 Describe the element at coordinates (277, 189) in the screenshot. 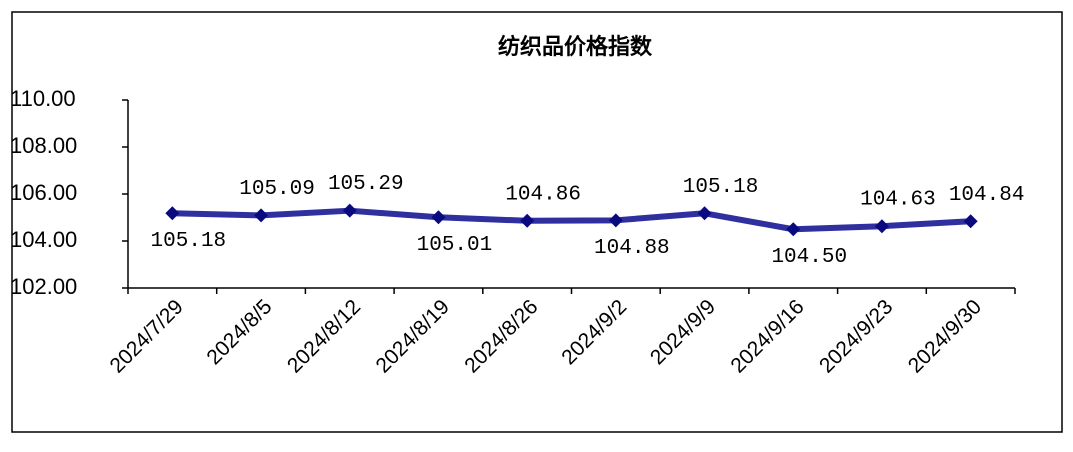

I see `data-label: 105.09` at that location.